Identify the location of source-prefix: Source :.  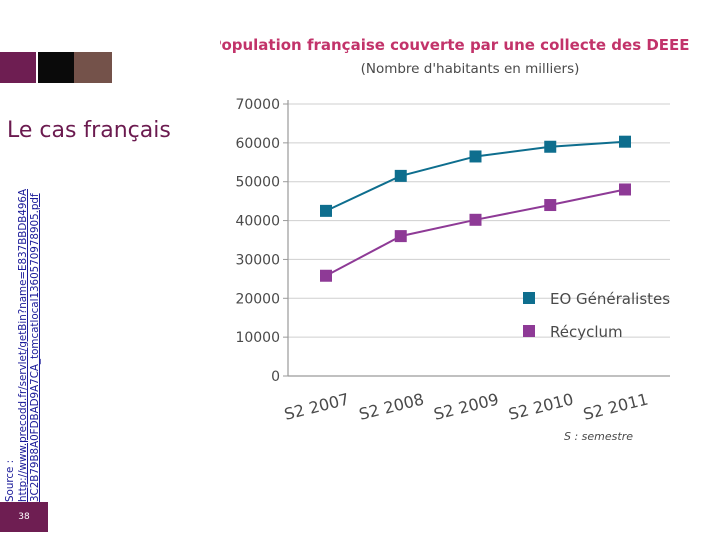
(10, 480).